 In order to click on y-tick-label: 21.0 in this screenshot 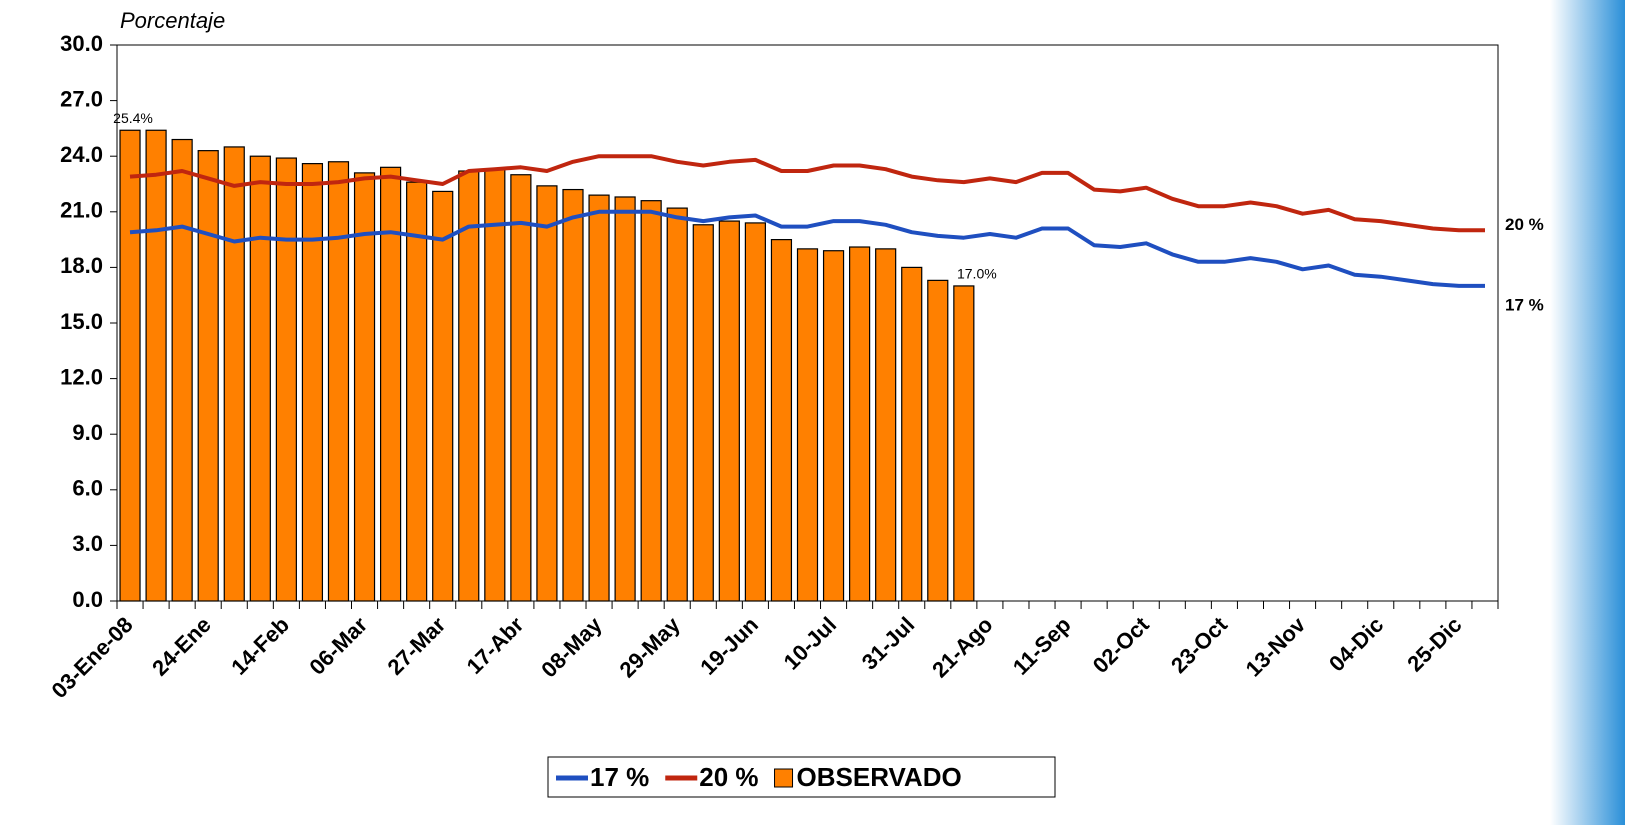, I will do `click(81, 210)`.